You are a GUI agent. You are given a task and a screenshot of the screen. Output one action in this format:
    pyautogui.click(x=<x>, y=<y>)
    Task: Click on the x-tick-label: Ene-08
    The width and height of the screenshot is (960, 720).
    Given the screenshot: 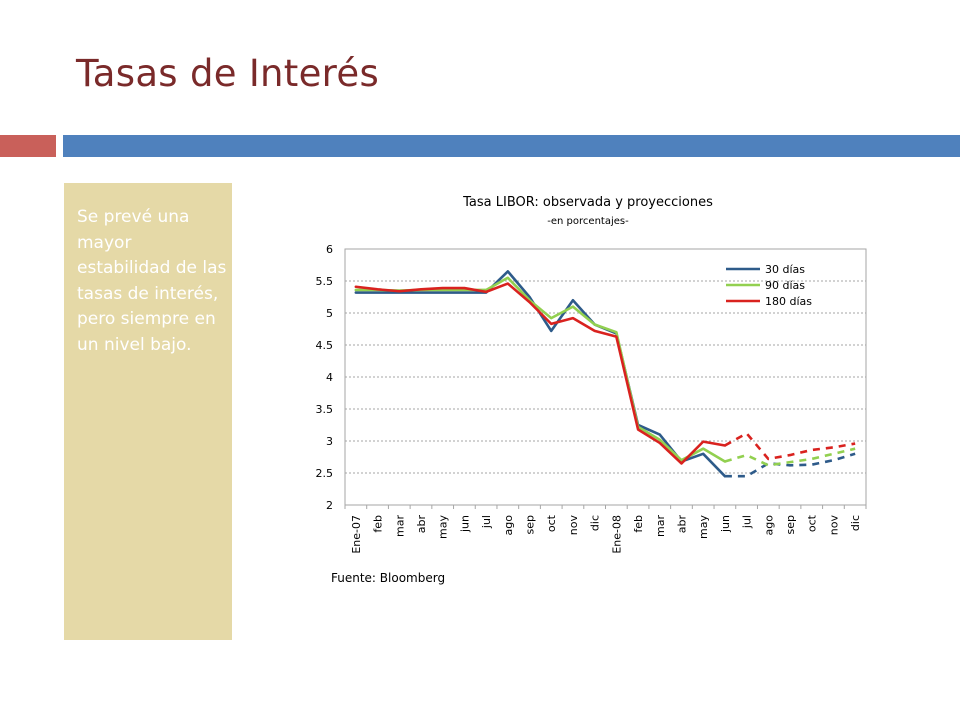 What is the action you would take?
    pyautogui.click(x=616, y=534)
    